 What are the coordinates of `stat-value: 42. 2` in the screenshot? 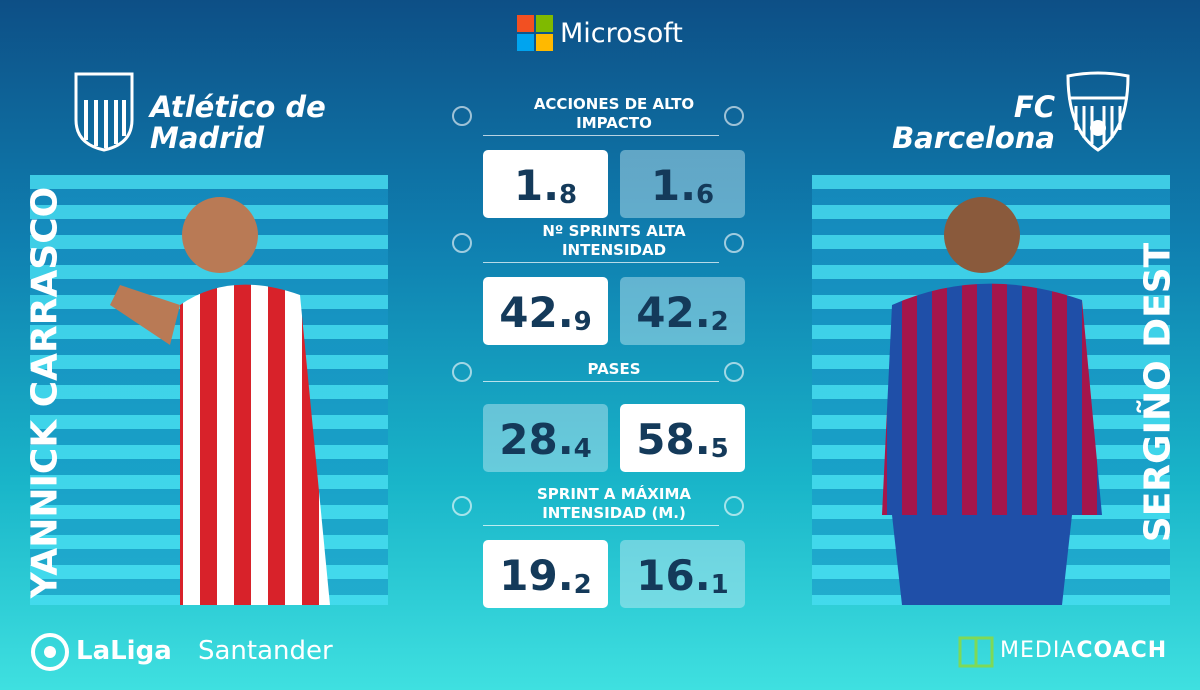 It's located at (682, 311).